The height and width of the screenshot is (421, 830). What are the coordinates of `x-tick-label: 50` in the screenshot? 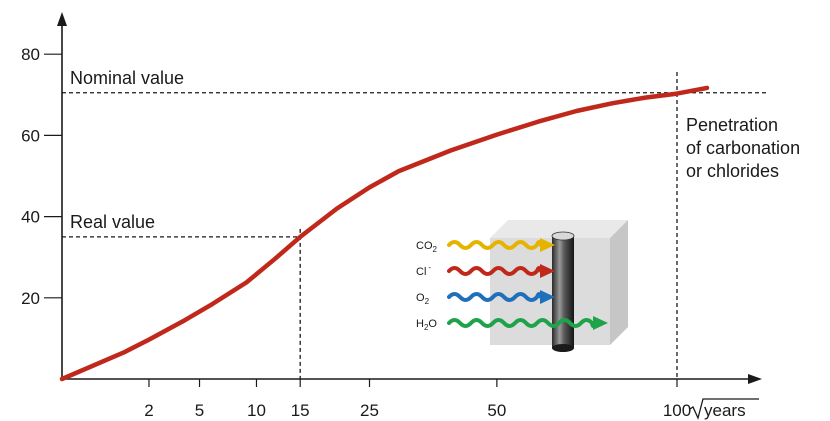 It's located at (496, 410).